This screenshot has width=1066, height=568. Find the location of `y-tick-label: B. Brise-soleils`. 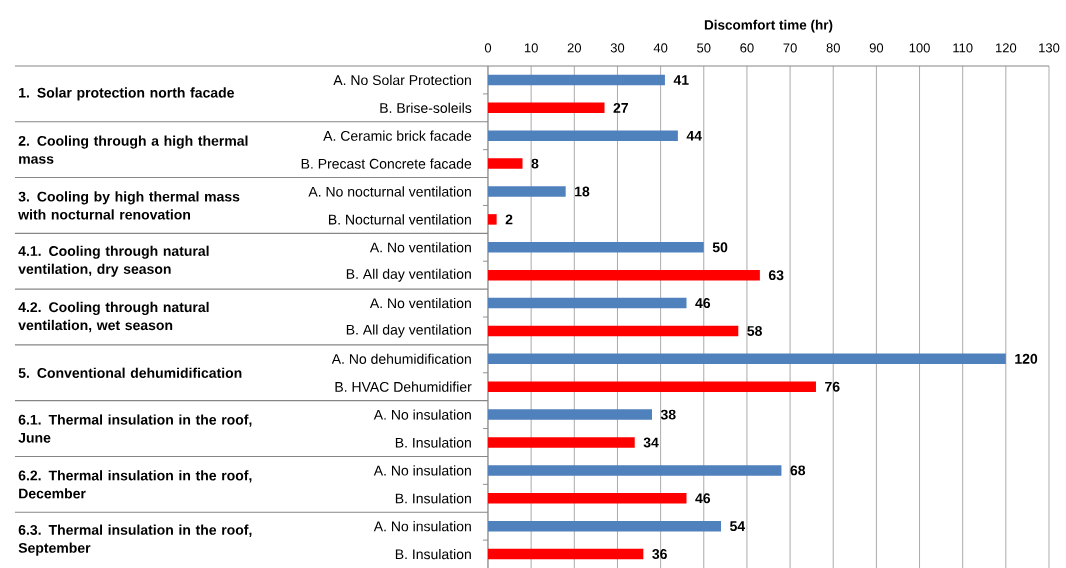

y-tick-label: B. Brise-soleils is located at coordinates (426, 107).